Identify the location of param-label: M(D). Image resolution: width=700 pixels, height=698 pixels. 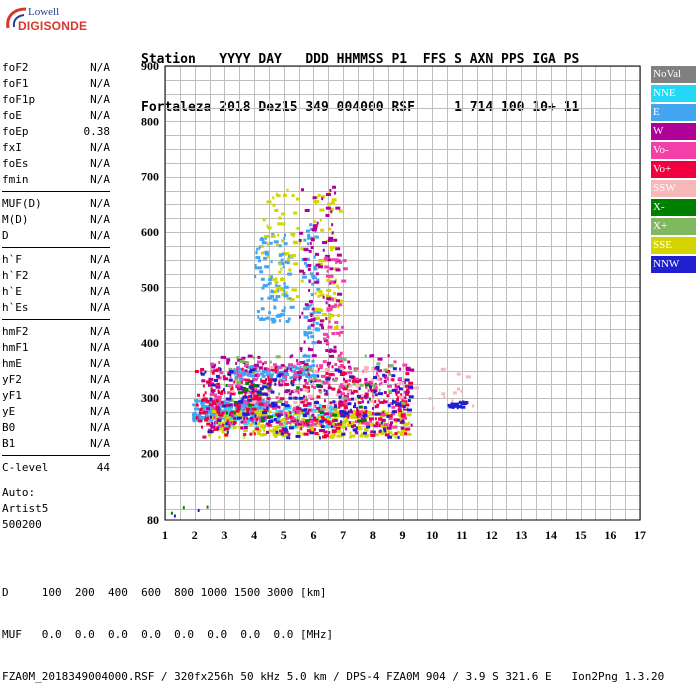
(15, 219).